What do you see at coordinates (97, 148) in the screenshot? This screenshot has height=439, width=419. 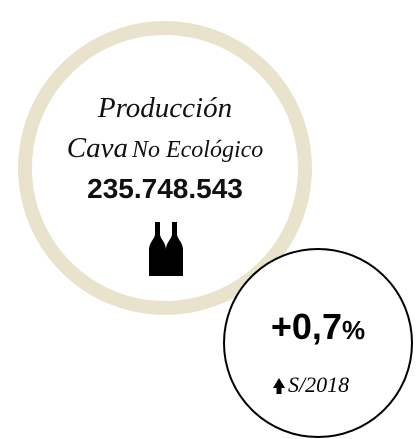 I see `label-line2-a: Cava` at bounding box center [97, 148].